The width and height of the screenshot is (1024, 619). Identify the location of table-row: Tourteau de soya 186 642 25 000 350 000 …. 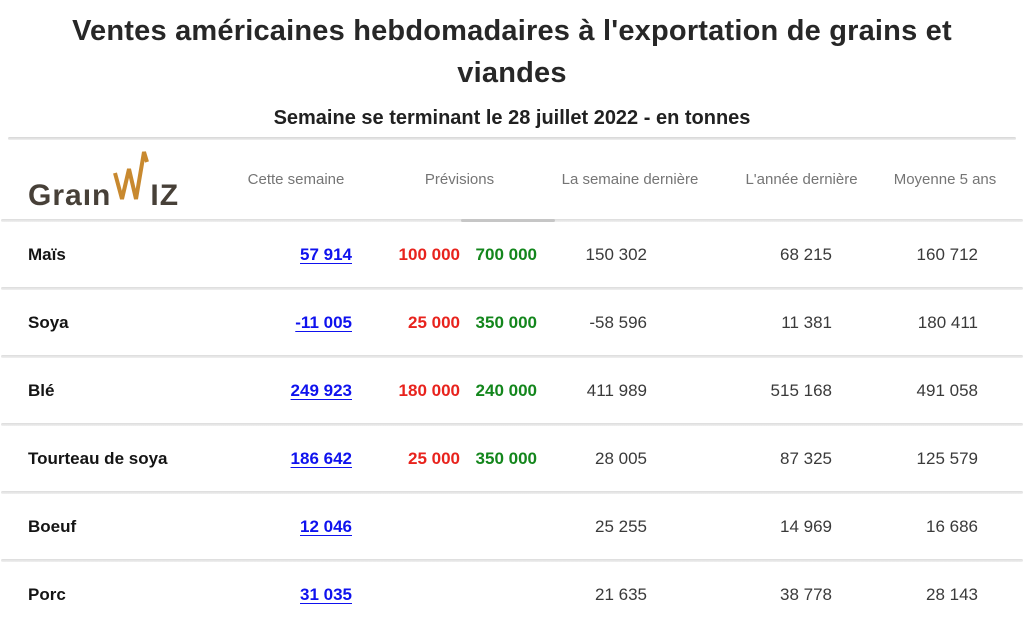
(512, 458).